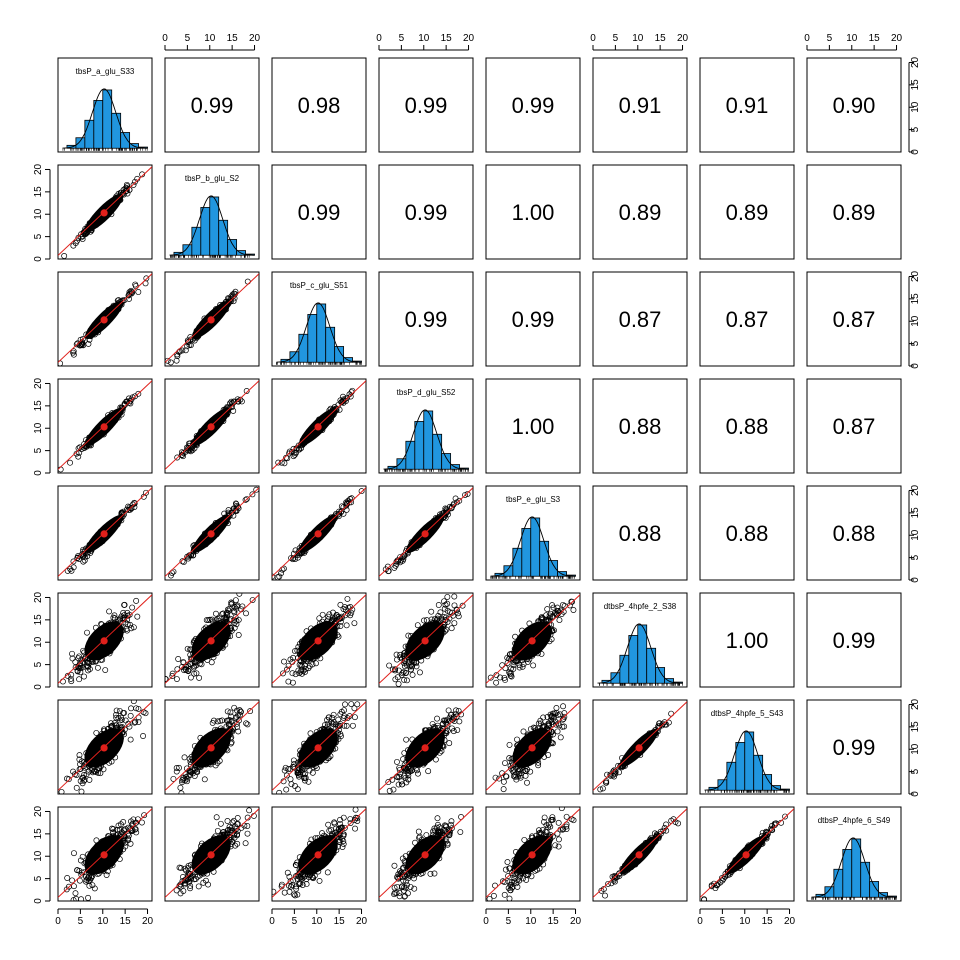 The height and width of the screenshot is (960, 960). What do you see at coordinates (854, 105) in the screenshot?
I see `correlation-label: 0.90` at bounding box center [854, 105].